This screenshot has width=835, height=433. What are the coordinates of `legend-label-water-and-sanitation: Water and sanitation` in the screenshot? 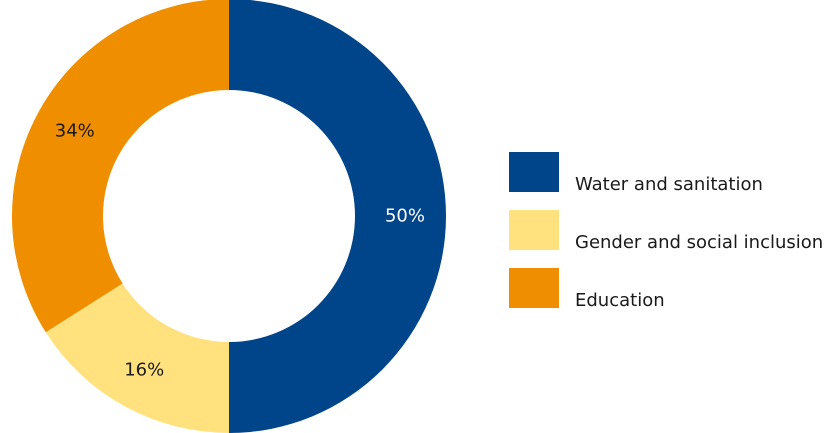 It's located at (669, 184).